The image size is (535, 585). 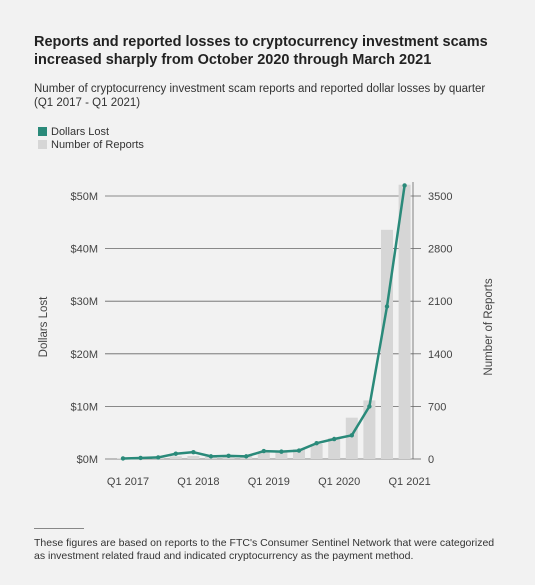 I want to click on x-tick-label: Q1 2017, so click(x=128, y=482).